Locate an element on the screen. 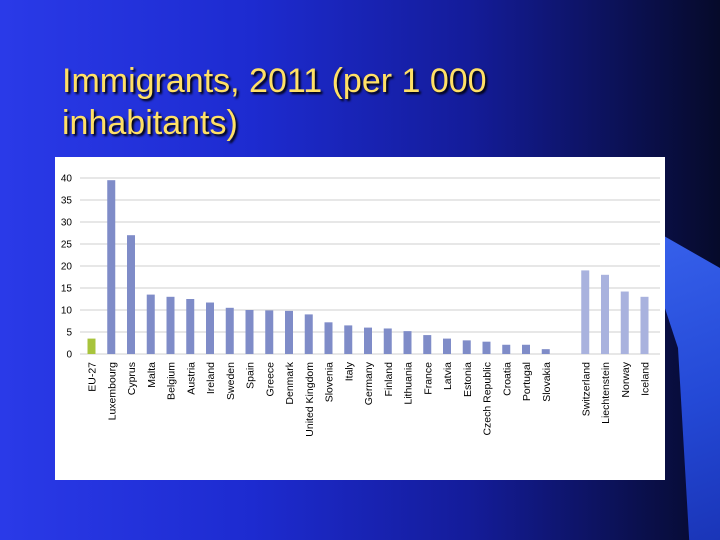  bar-liechtenstein is located at coordinates (605, 314).